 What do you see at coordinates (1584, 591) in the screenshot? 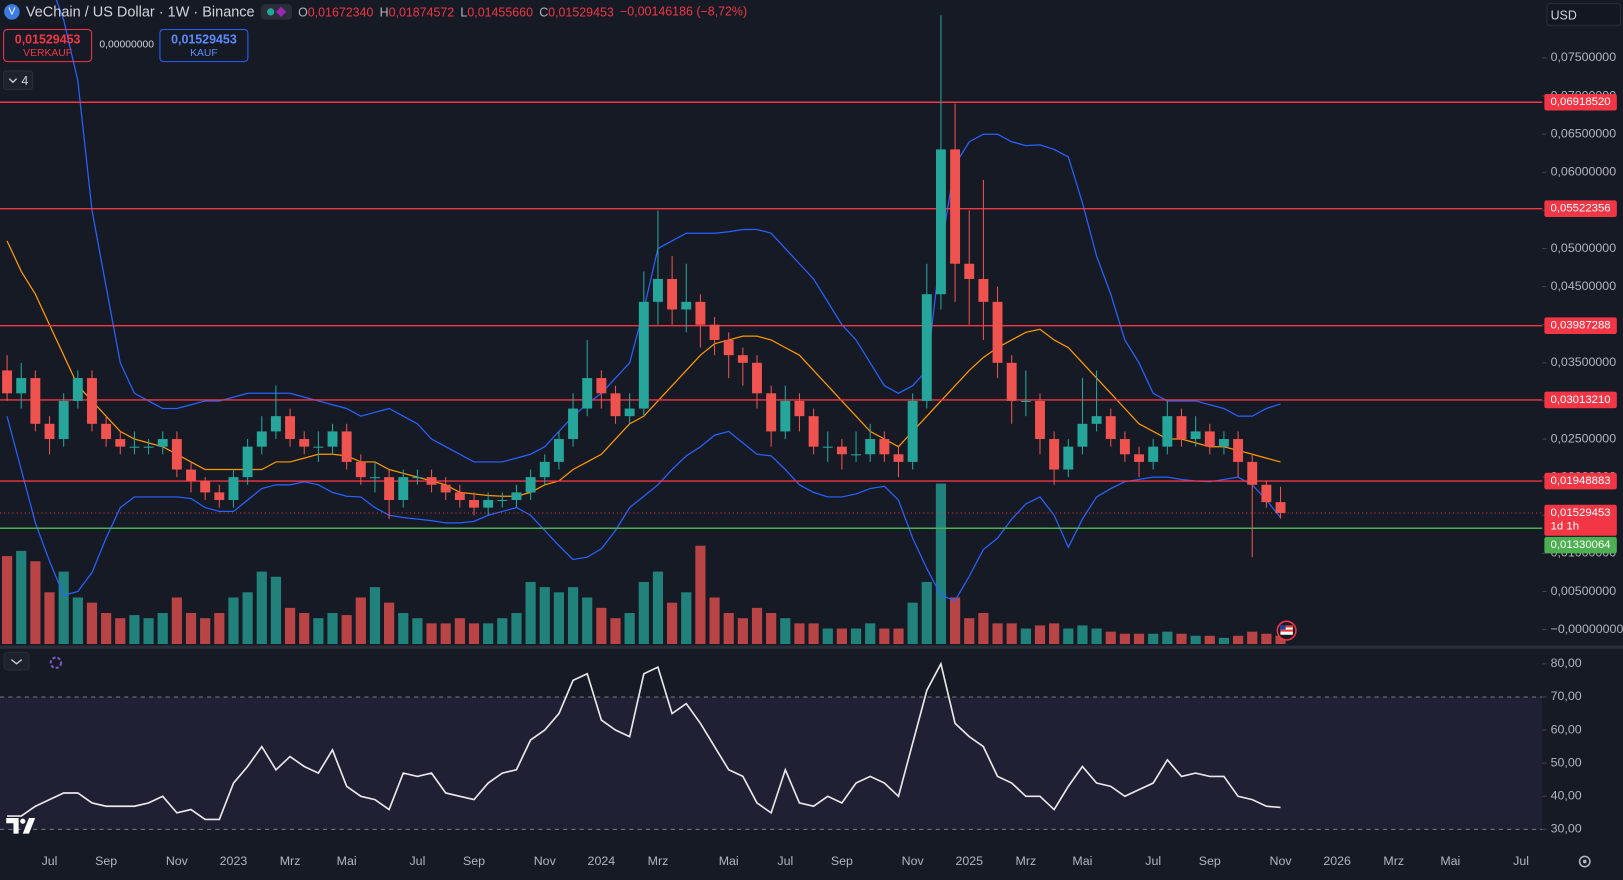
I see `y-tick-label: 0,00500000` at bounding box center [1584, 591].